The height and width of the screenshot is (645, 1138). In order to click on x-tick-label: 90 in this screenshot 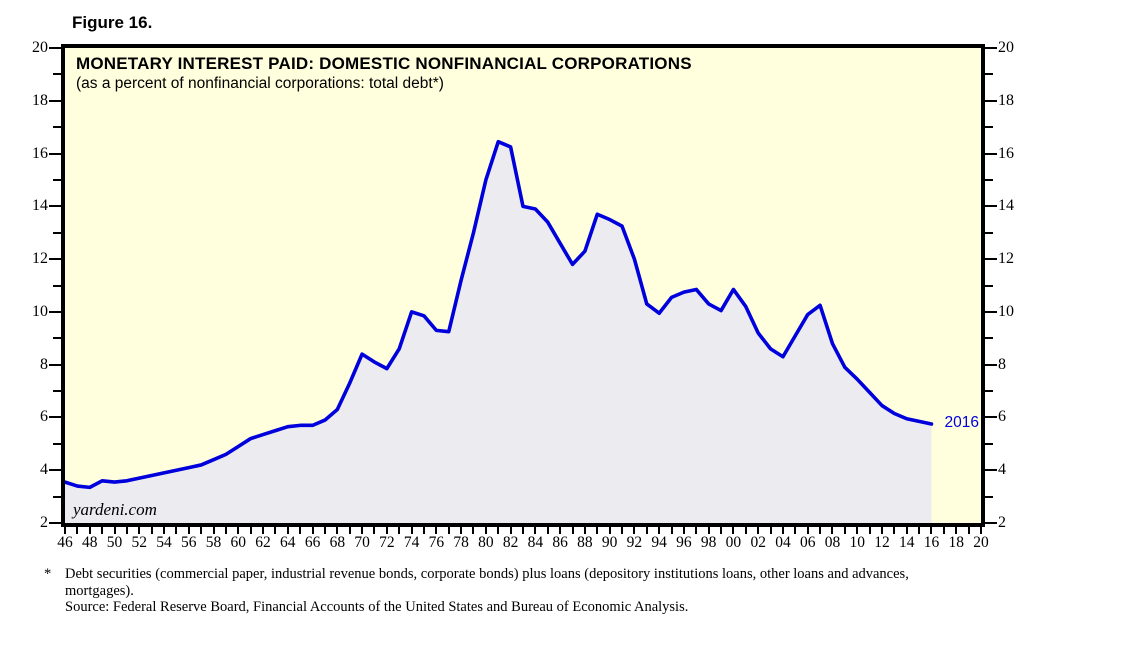, I will do `click(609, 542)`.